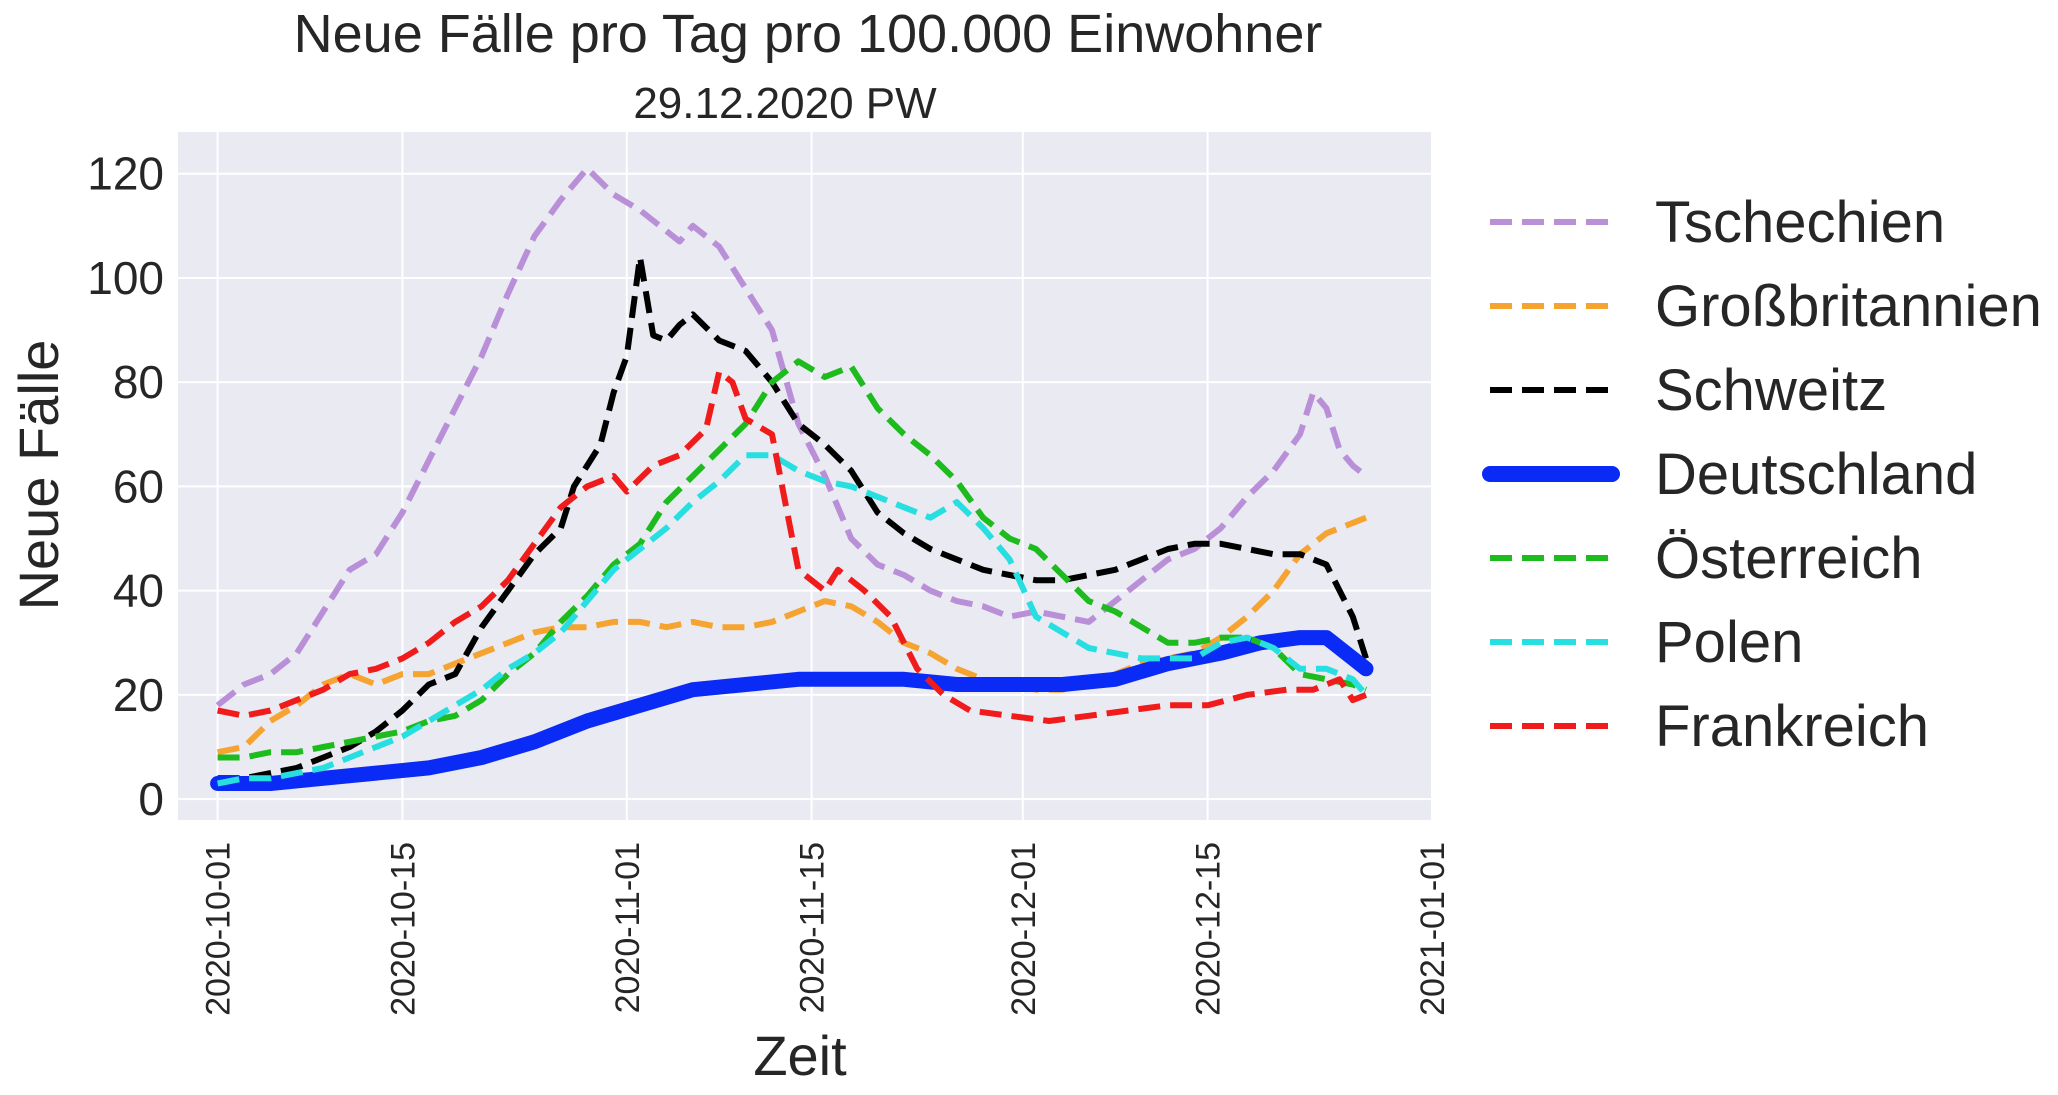 The width and height of the screenshot is (2058, 1095). What do you see at coordinates (808, 34) in the screenshot?
I see `chart-title: Neue Fälle pro Tag pro 100.000 Einwohner` at bounding box center [808, 34].